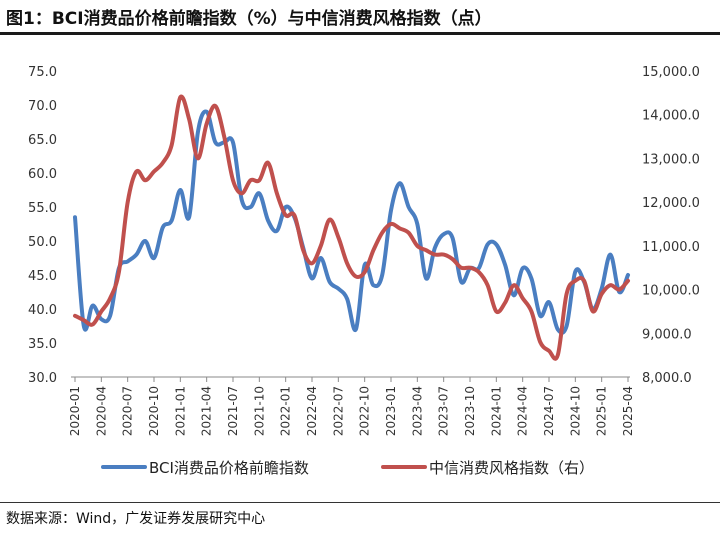  Describe the element at coordinates (391, 411) in the screenshot. I see `x-axis-tick-label: 2023-01` at that location.